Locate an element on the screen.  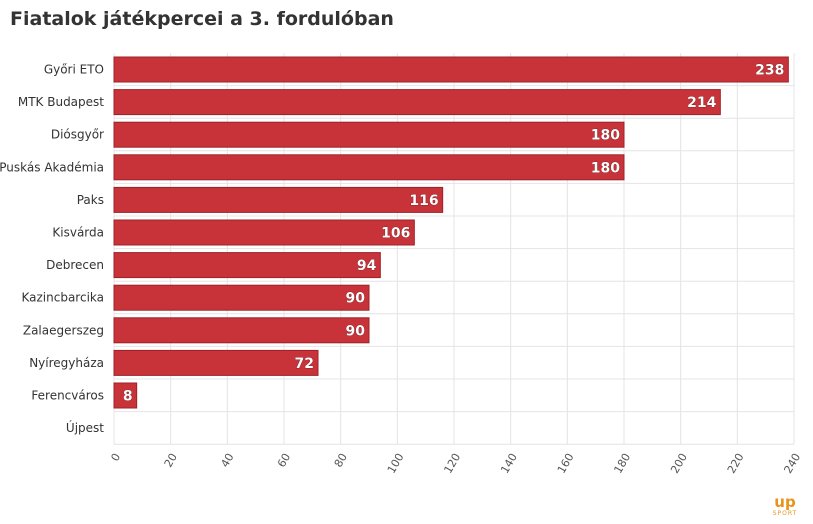
chart-title: Fiatalok játékpercei a 3. fordulóban is located at coordinates (202, 19).